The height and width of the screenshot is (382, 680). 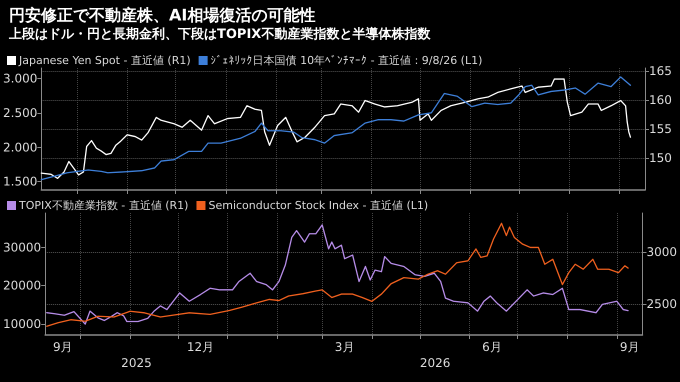 I want to click on y2-tick-label: 165, so click(x=660, y=71).